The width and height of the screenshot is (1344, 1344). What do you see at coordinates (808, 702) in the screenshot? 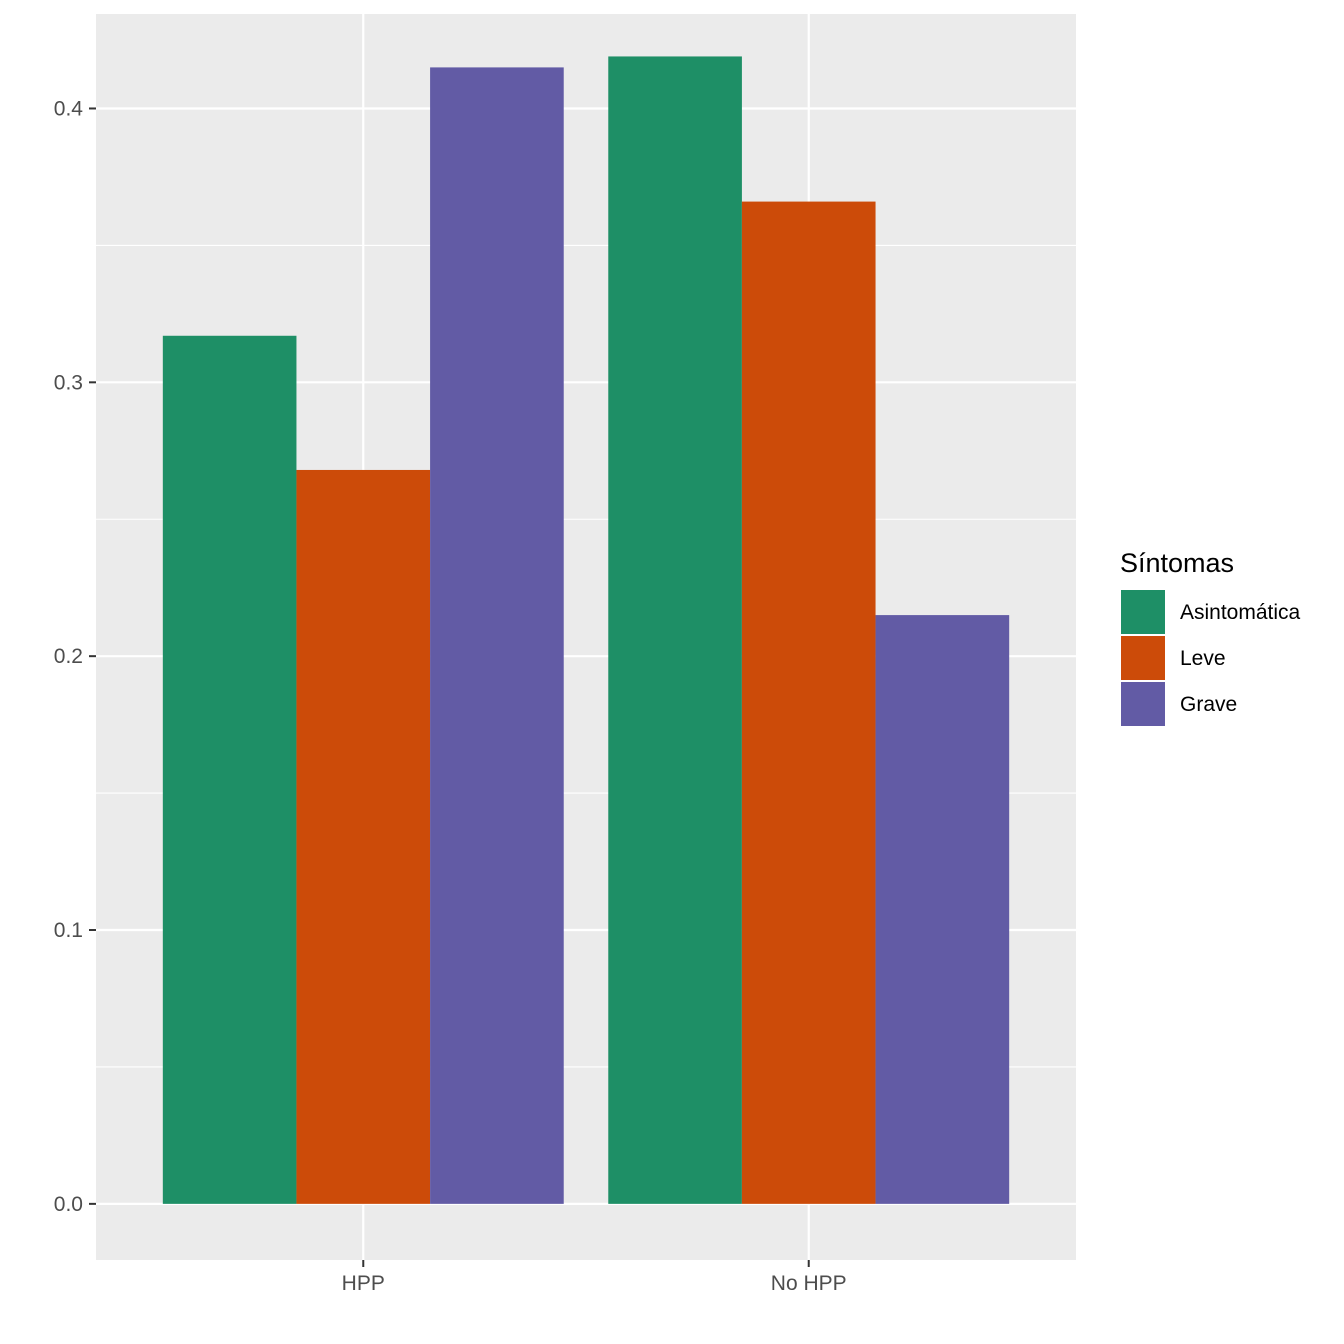
I see `bar-leve-no-hpp` at bounding box center [808, 702].